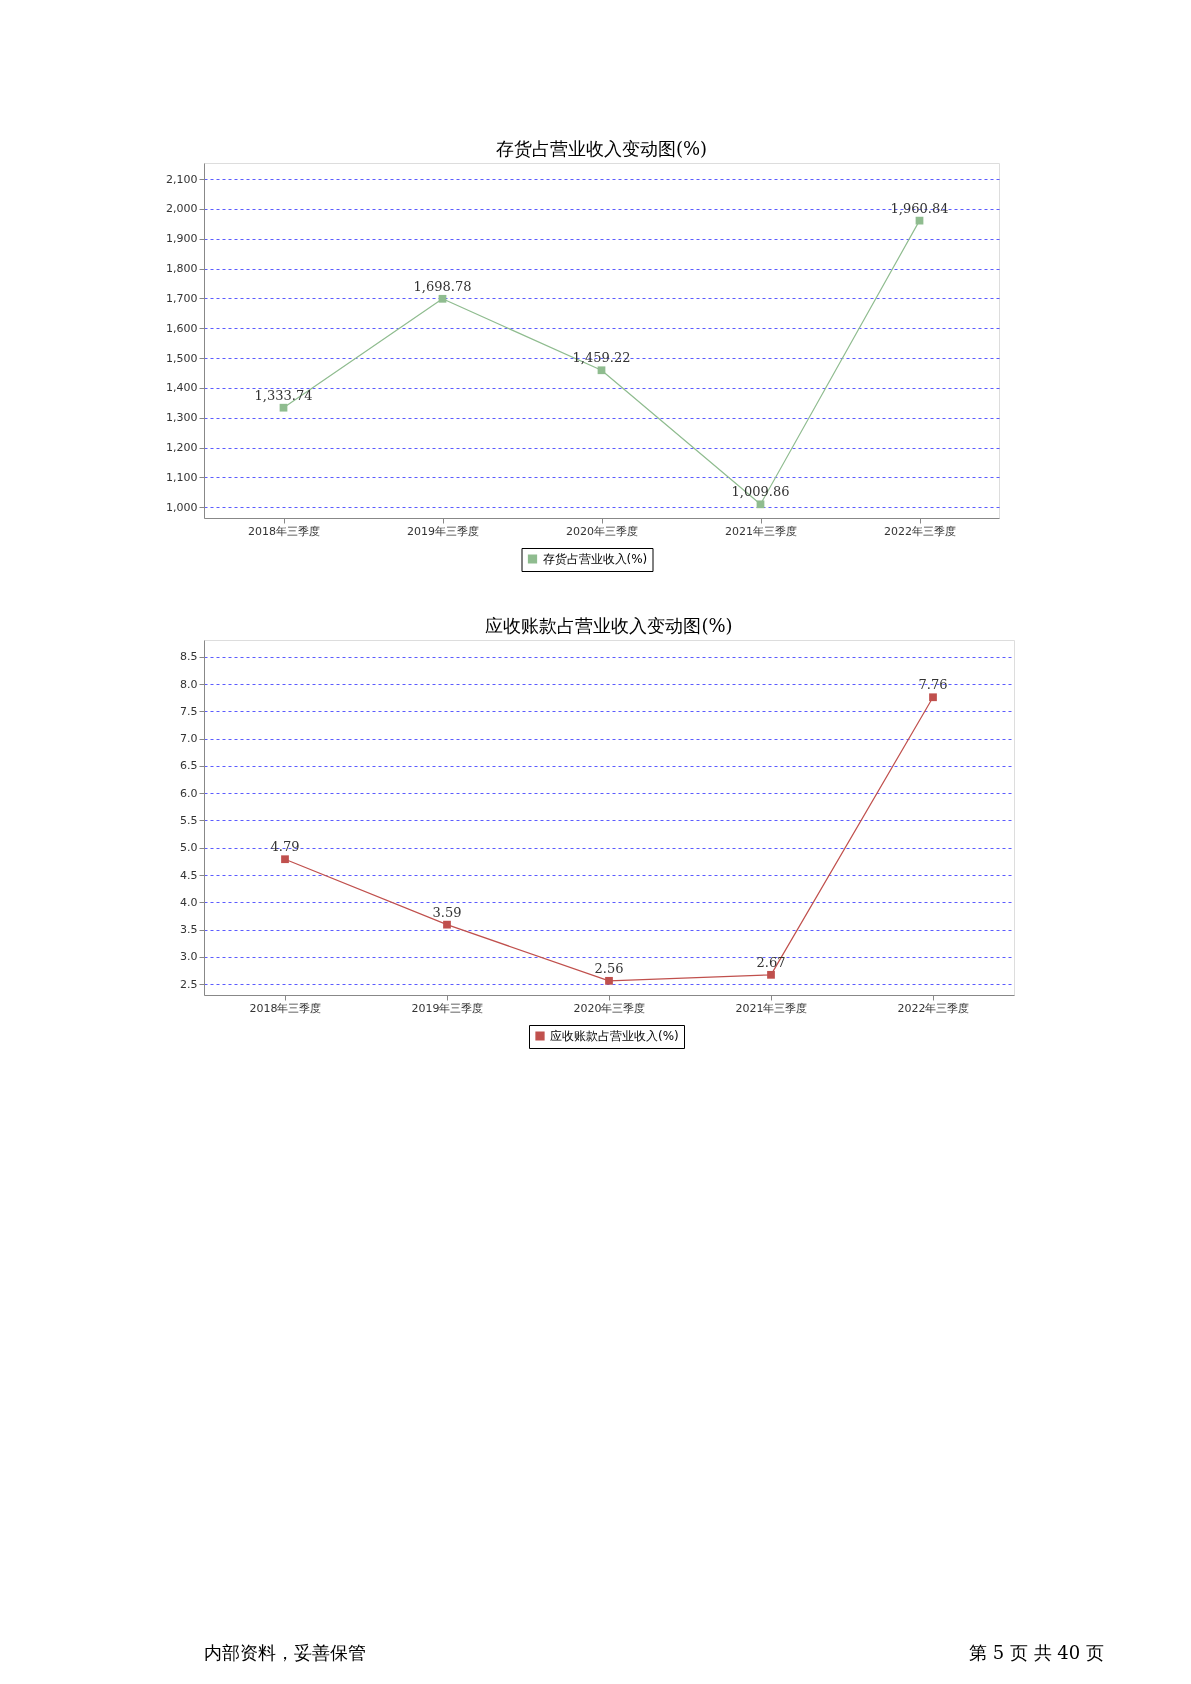 This screenshot has width=1191, height=1684. I want to click on y-tick-label: 3.5, so click(189, 930).